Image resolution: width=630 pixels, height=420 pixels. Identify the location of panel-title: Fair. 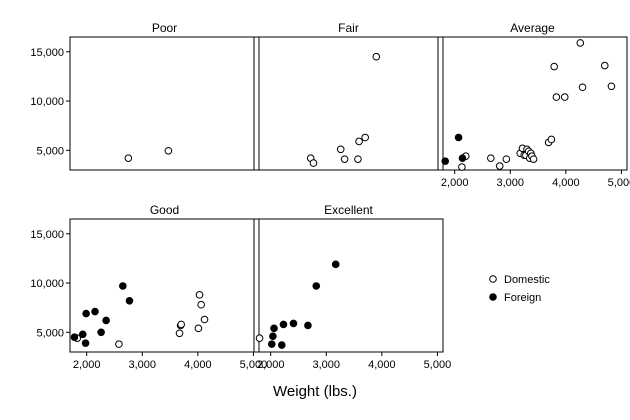
(348, 28).